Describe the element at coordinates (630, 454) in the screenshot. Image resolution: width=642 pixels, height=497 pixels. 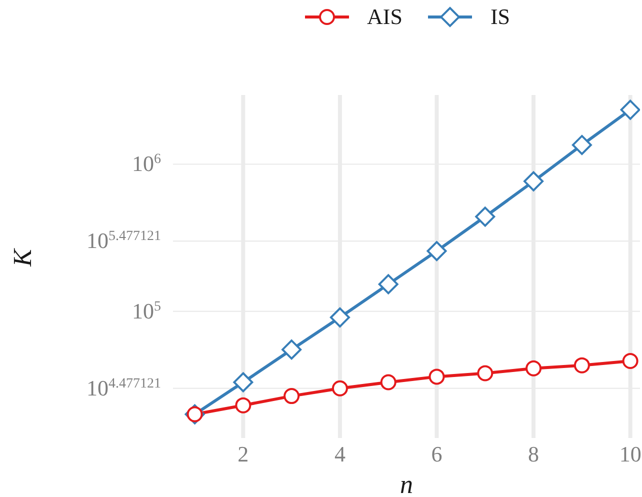
I see `x-tick-label: 10` at that location.